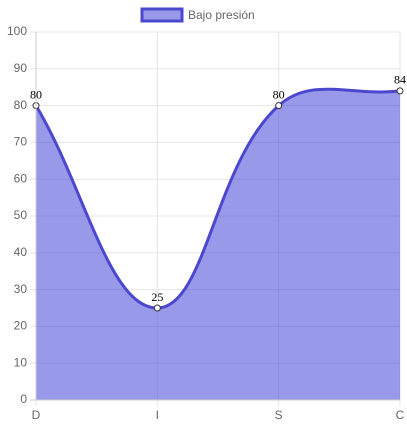  Describe the element at coordinates (21, 362) in the screenshot. I see `y-tick-label: 10` at that location.